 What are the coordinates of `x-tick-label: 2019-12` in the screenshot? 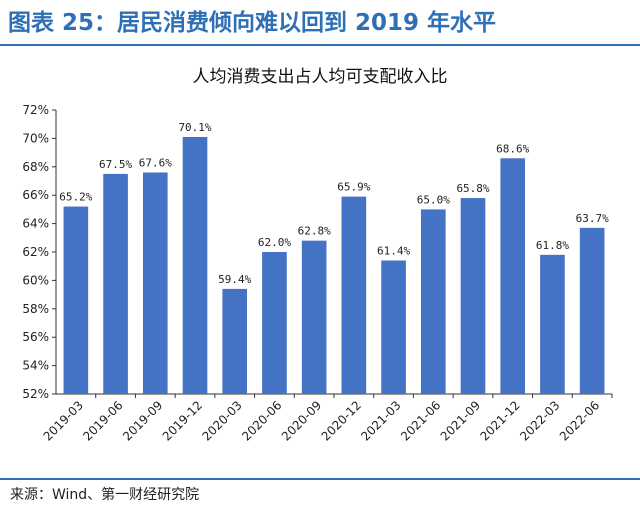 It's located at (182, 420).